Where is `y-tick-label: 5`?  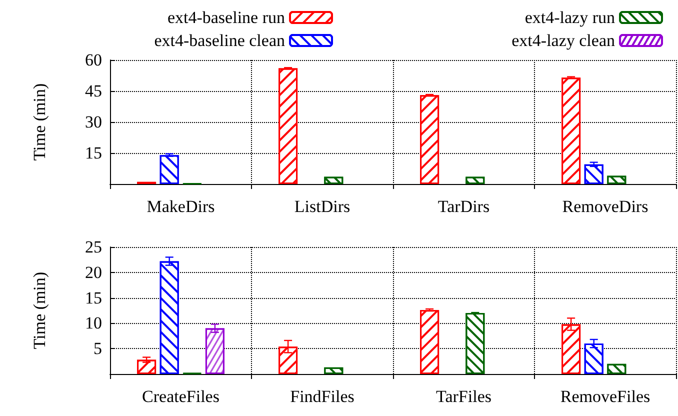
y-tick-label: 5 is located at coordinates (98, 348).